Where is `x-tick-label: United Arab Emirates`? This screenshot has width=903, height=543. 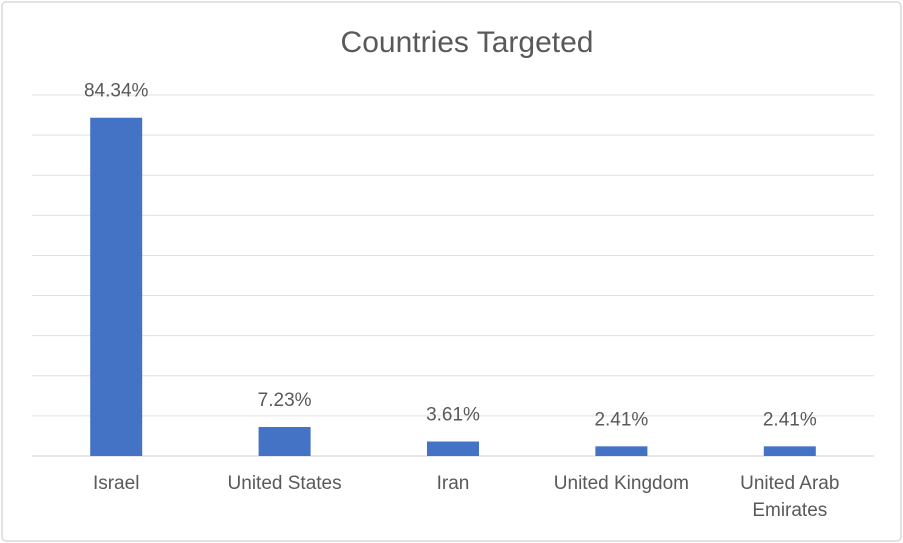 x-tick-label: United Arab Emirates is located at coordinates (790, 497).